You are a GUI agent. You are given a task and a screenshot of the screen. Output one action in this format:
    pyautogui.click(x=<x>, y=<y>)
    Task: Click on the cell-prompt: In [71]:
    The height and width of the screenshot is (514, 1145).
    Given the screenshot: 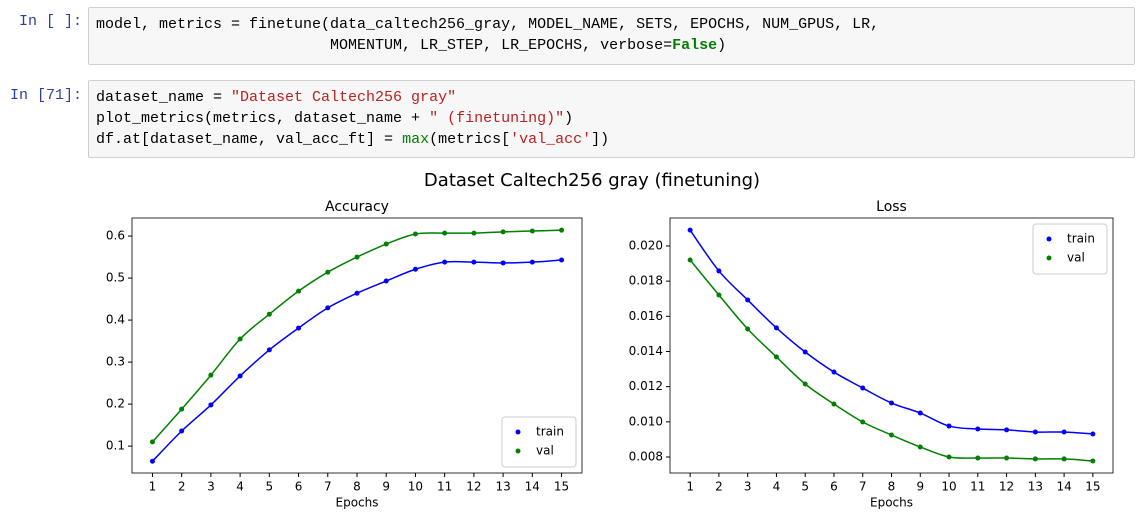 What is the action you would take?
    pyautogui.click(x=45, y=95)
    